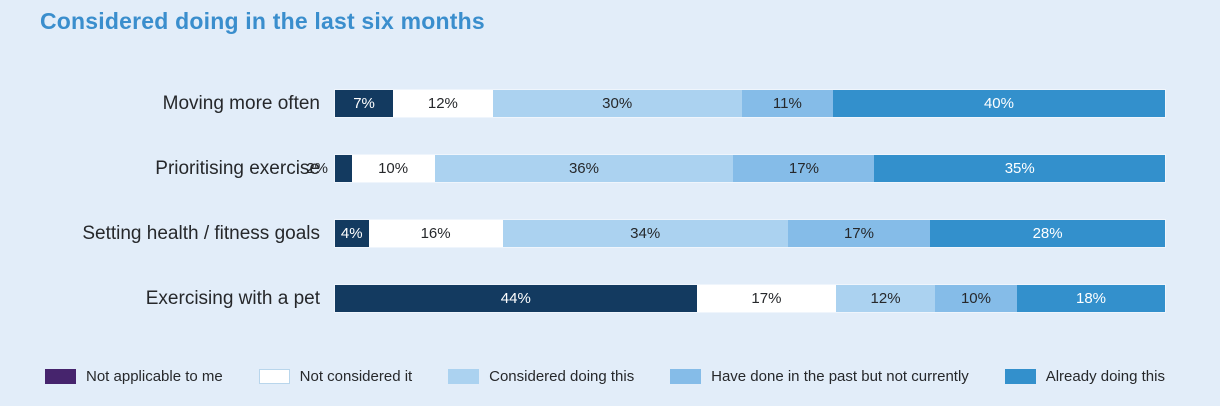 The image size is (1220, 406). I want to click on segment-value-label: 18%, so click(1091, 298).